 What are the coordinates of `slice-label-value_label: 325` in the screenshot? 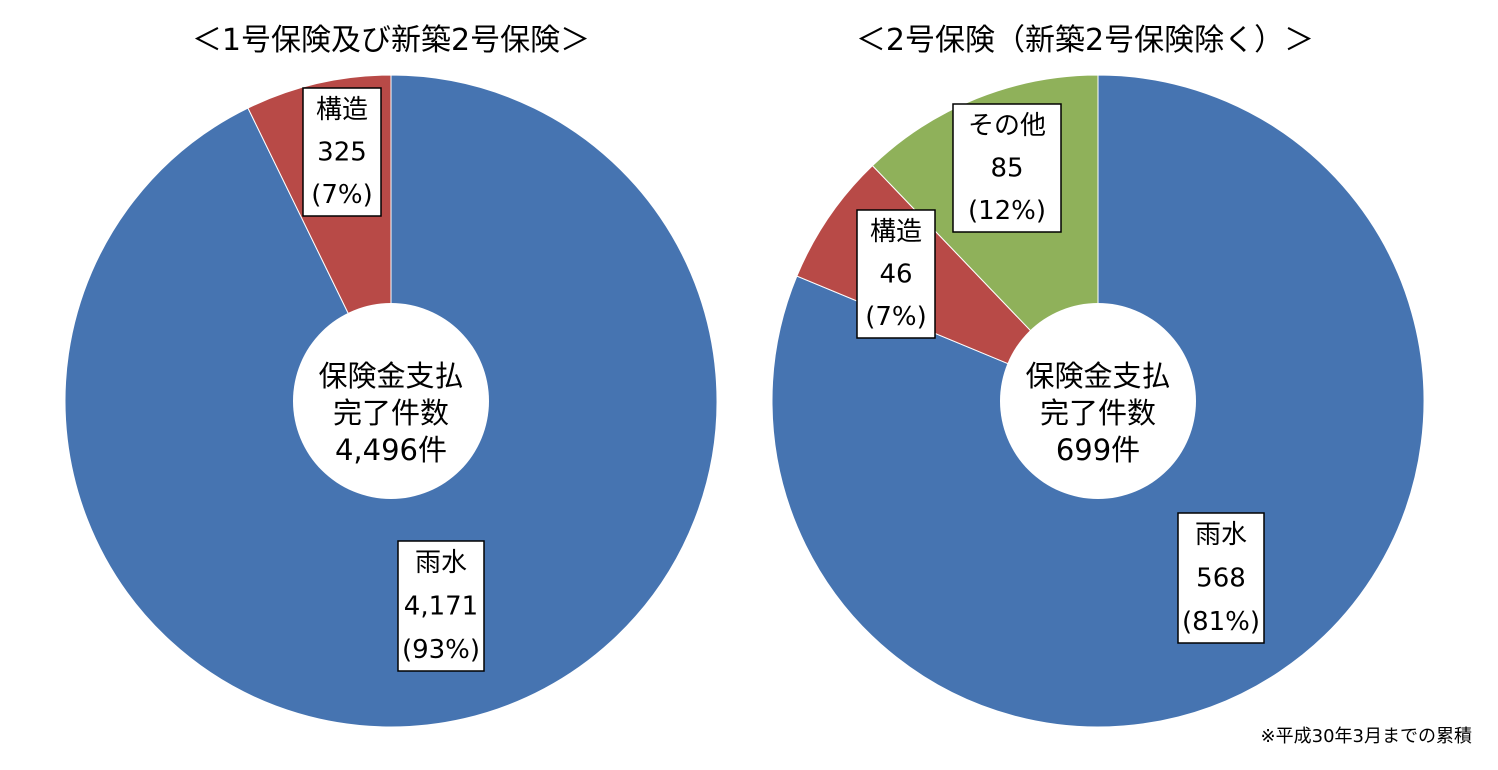 It's located at (342, 153).